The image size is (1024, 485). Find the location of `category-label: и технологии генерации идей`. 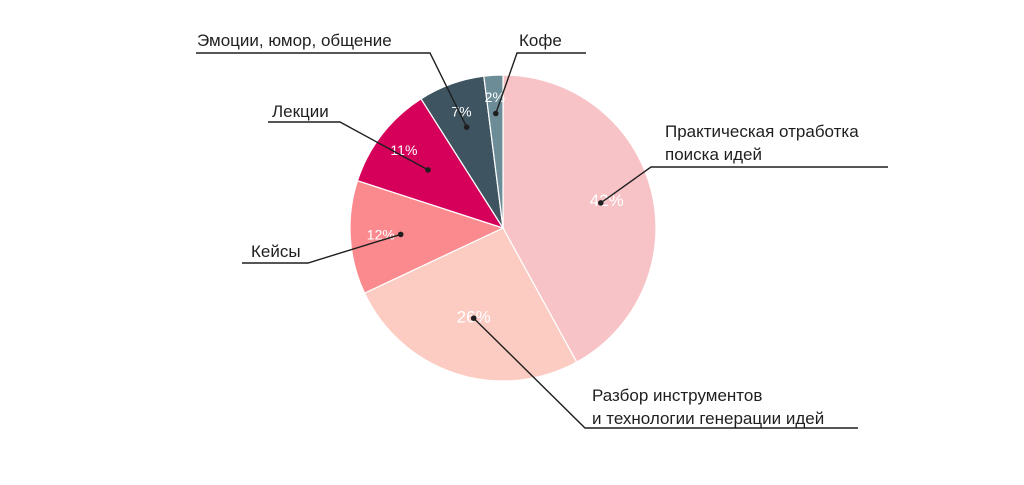

category-label: и технологии генерации идей is located at coordinates (708, 418).